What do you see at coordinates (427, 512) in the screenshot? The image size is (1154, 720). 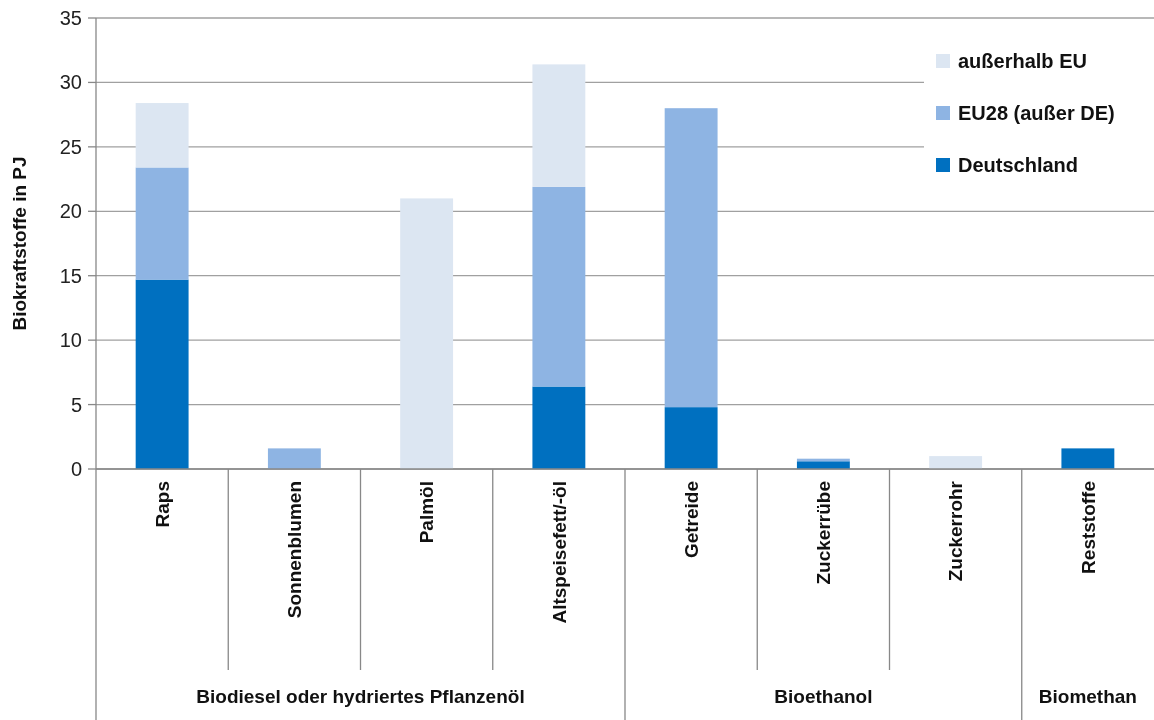 I see `x-tick-label: Palmöl` at bounding box center [427, 512].